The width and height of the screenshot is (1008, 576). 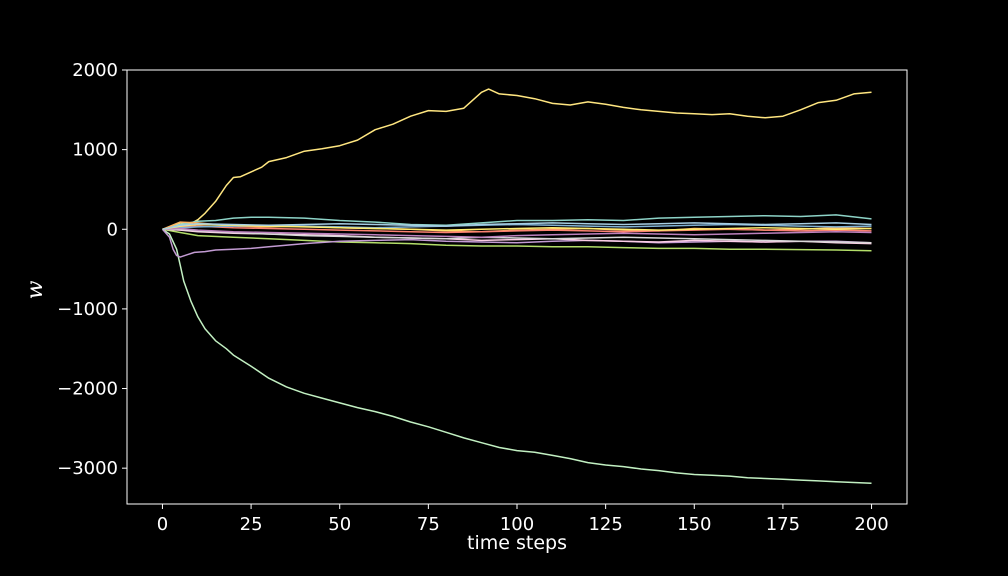 What do you see at coordinates (87, 309) in the screenshot?
I see `y-tick-label: −1000` at bounding box center [87, 309].